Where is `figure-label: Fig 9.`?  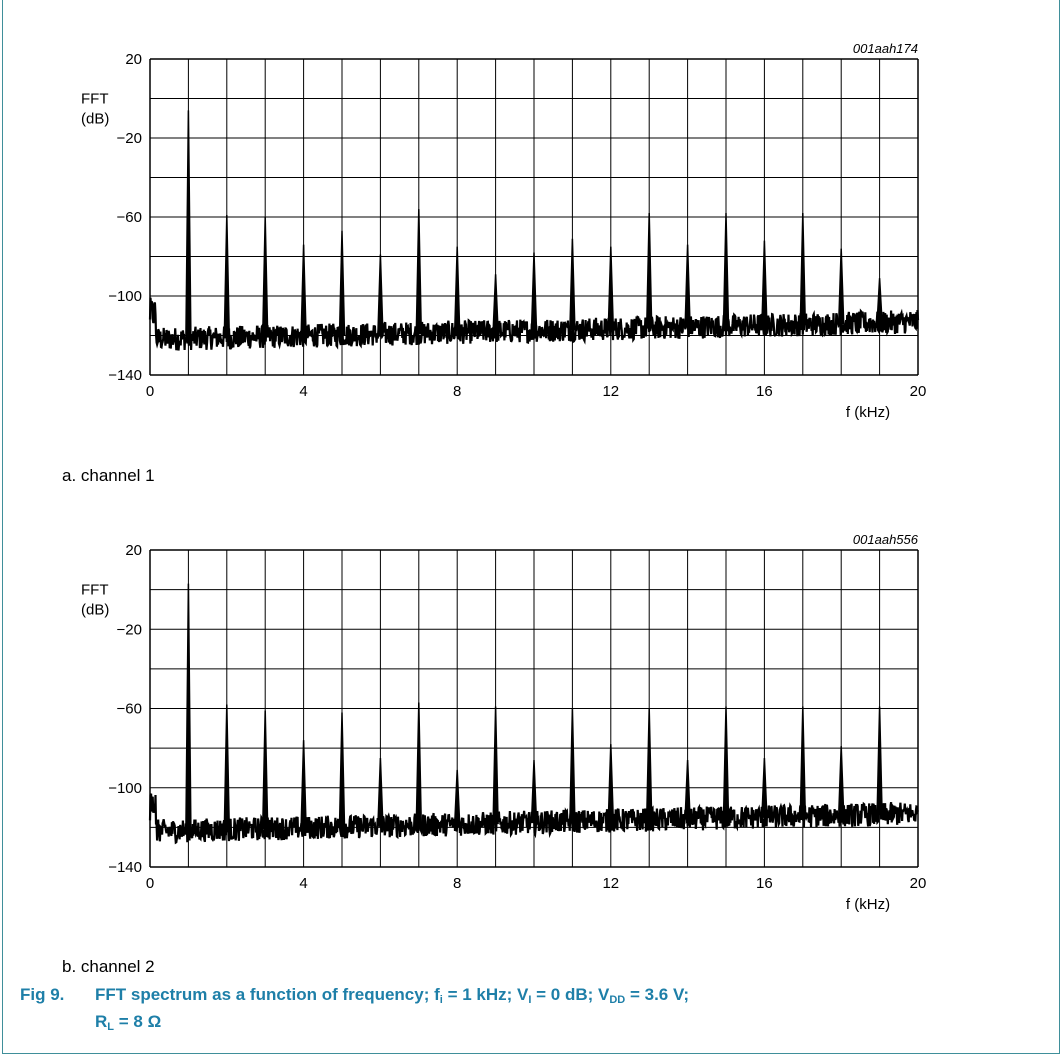
figure-label: Fig 9. is located at coordinates (42, 994).